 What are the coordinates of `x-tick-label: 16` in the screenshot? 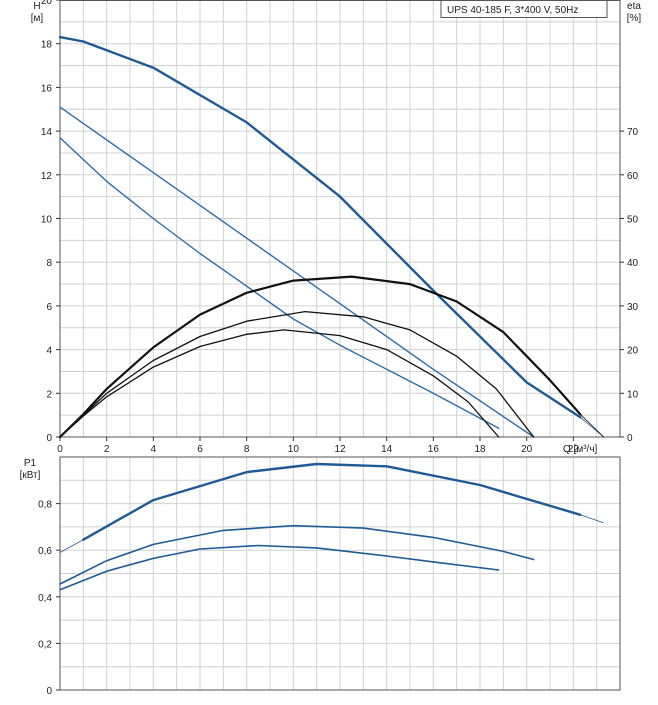 It's located at (434, 449).